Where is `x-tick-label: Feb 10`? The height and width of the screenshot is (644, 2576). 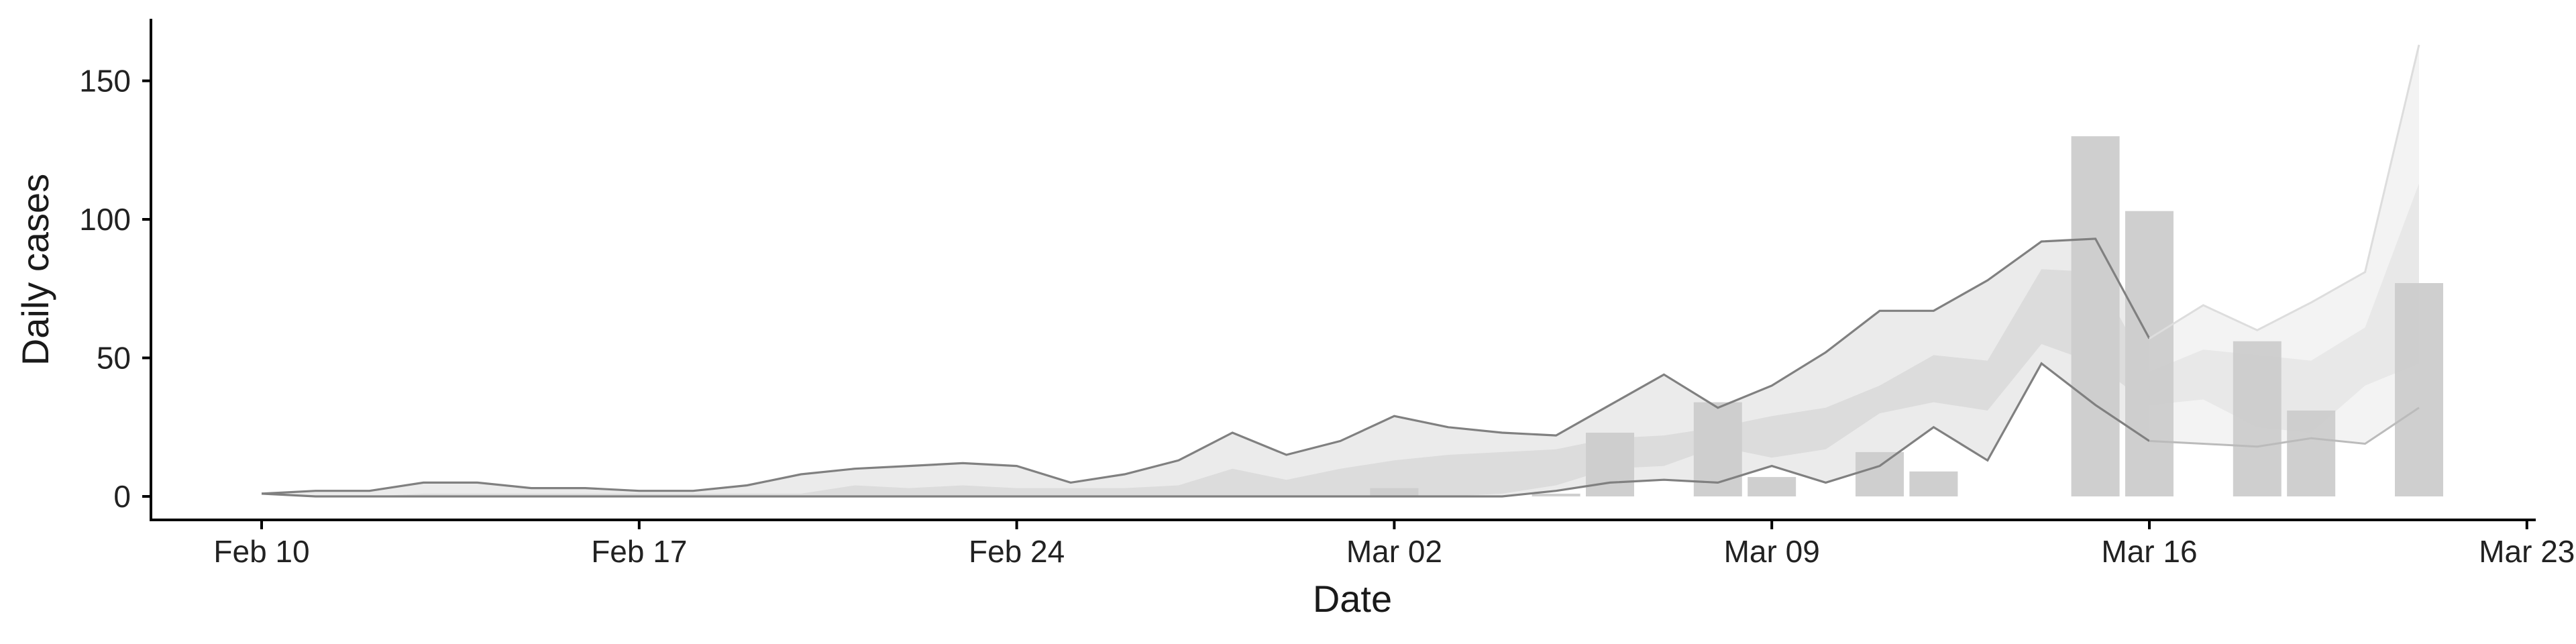 x-tick-label: Feb 10 is located at coordinates (261, 551).